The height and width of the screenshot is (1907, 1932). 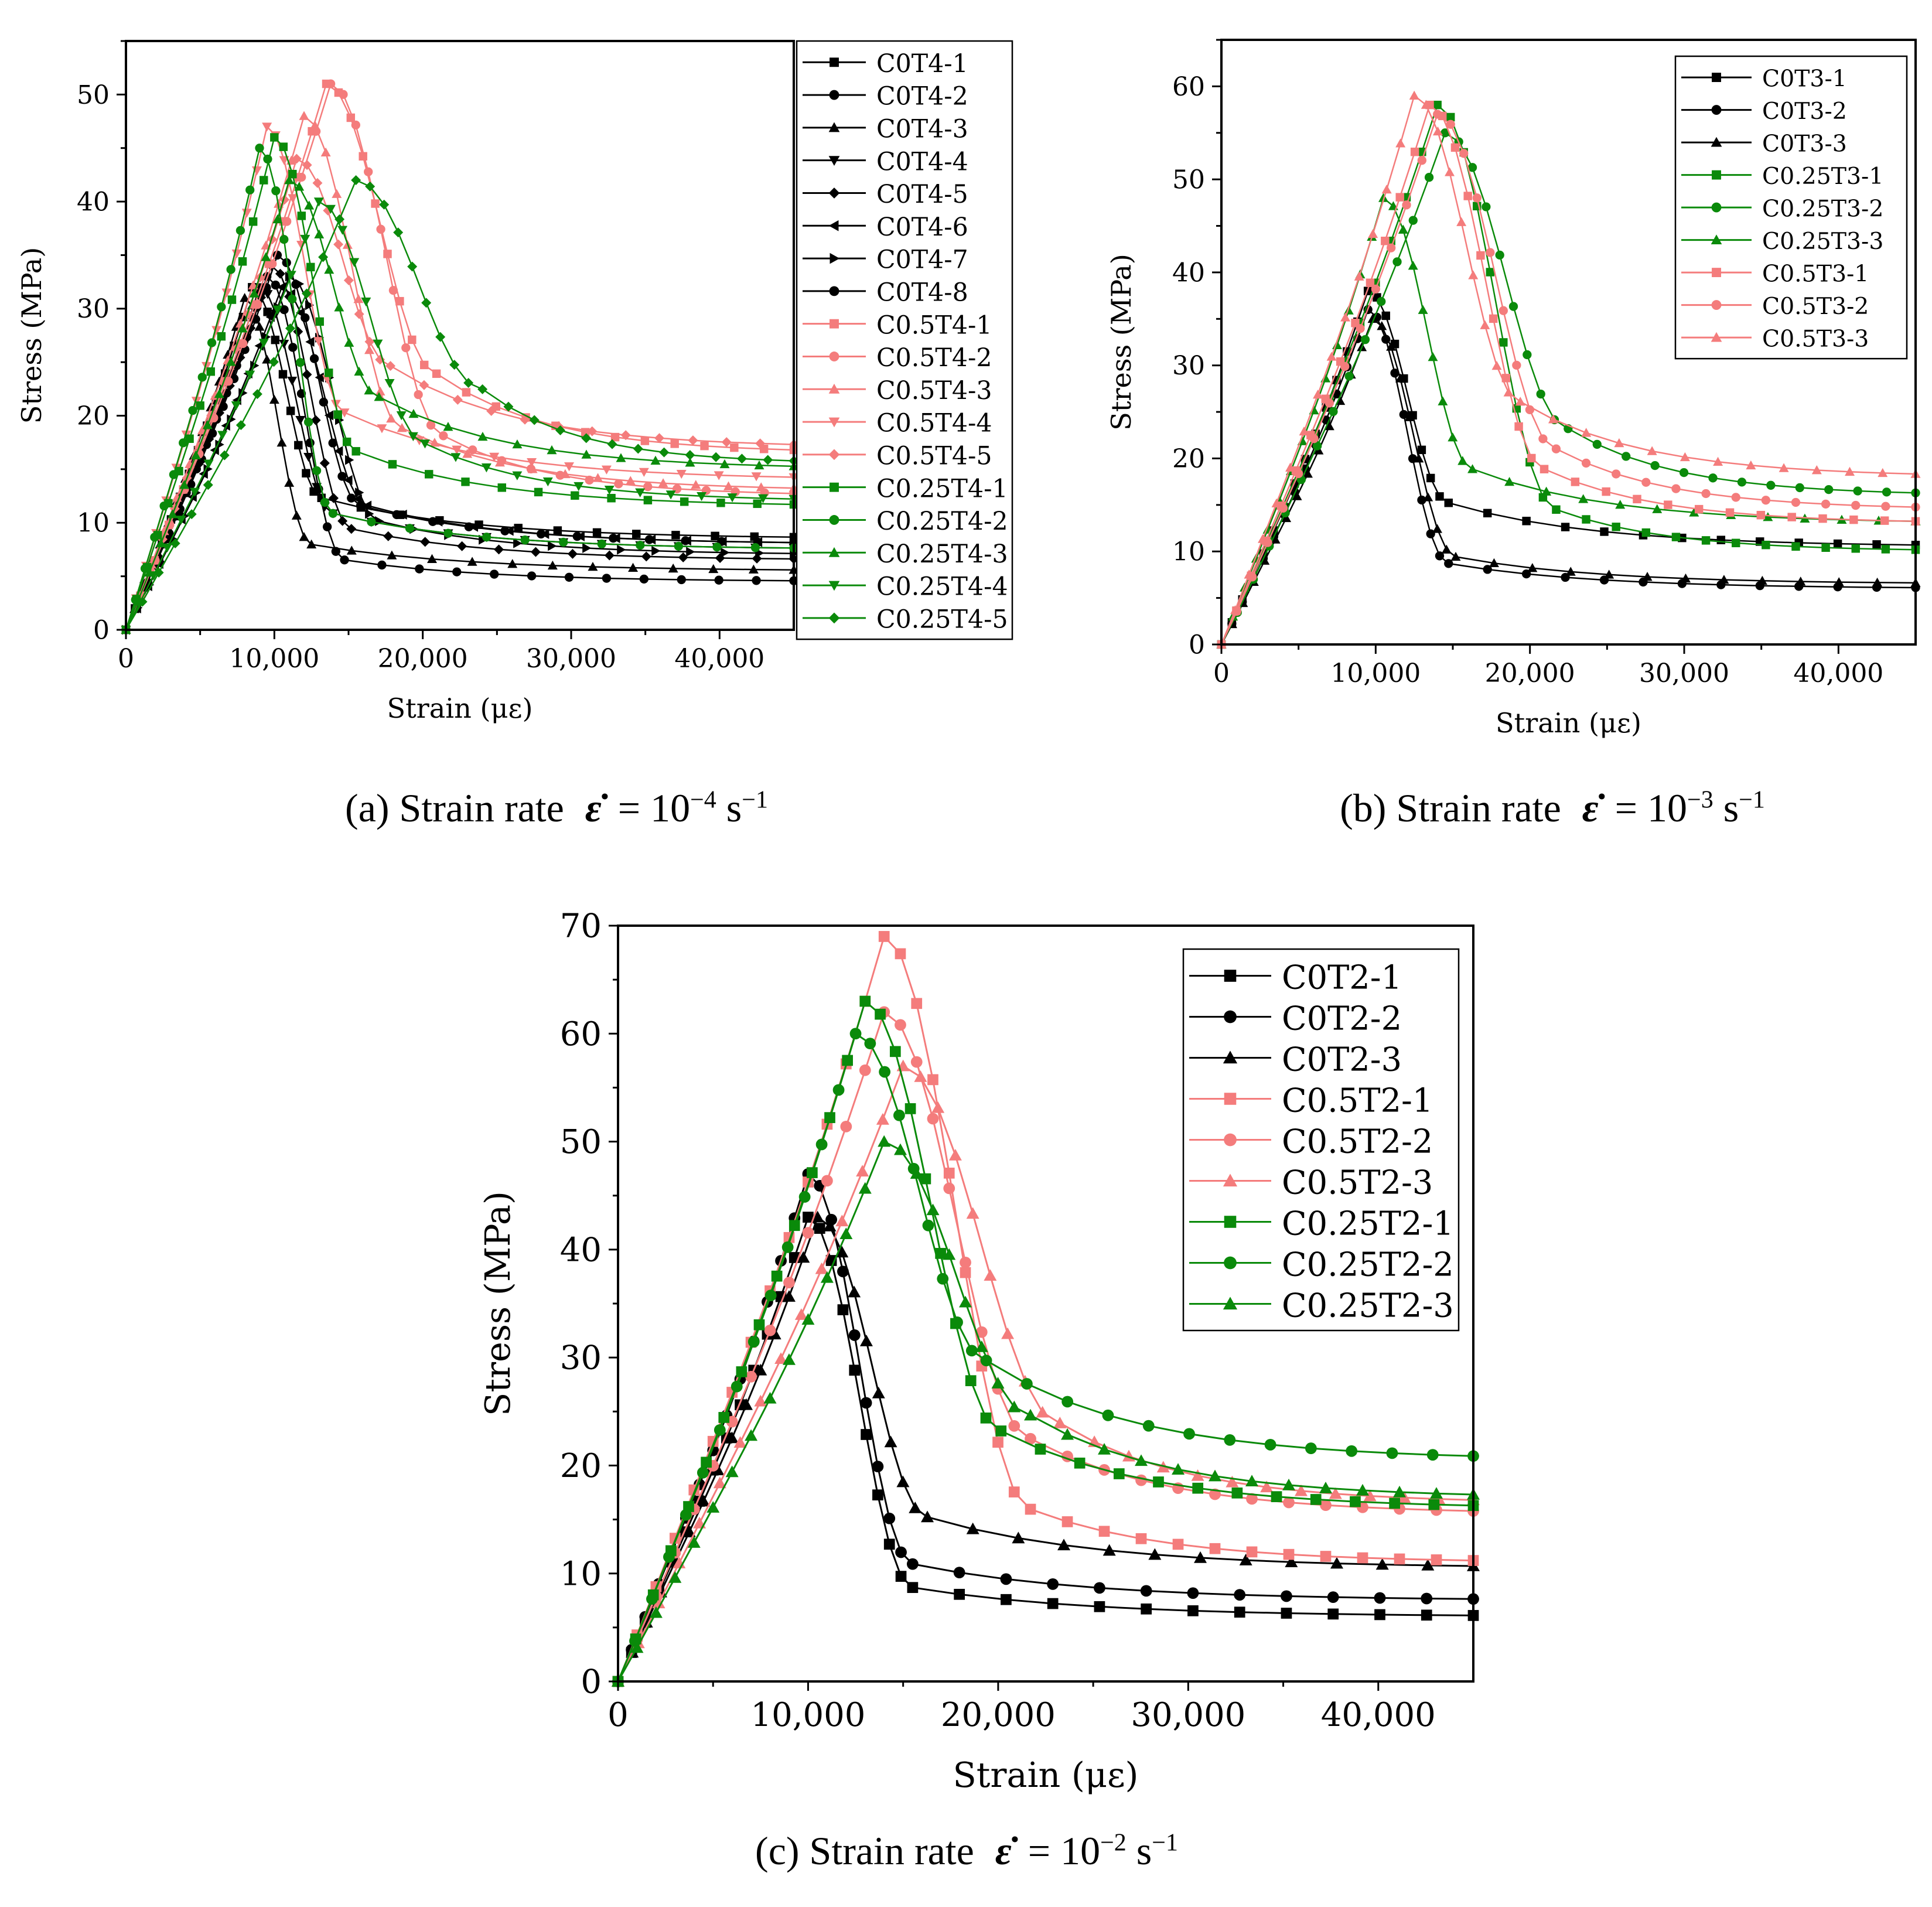 I want to click on legend-label: C0T3-1, so click(x=1805, y=78).